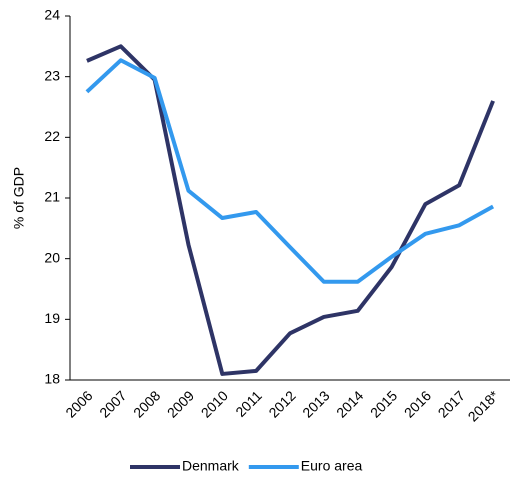  Describe the element at coordinates (281, 403) in the screenshot. I see `x-tick-label: 2012` at that location.